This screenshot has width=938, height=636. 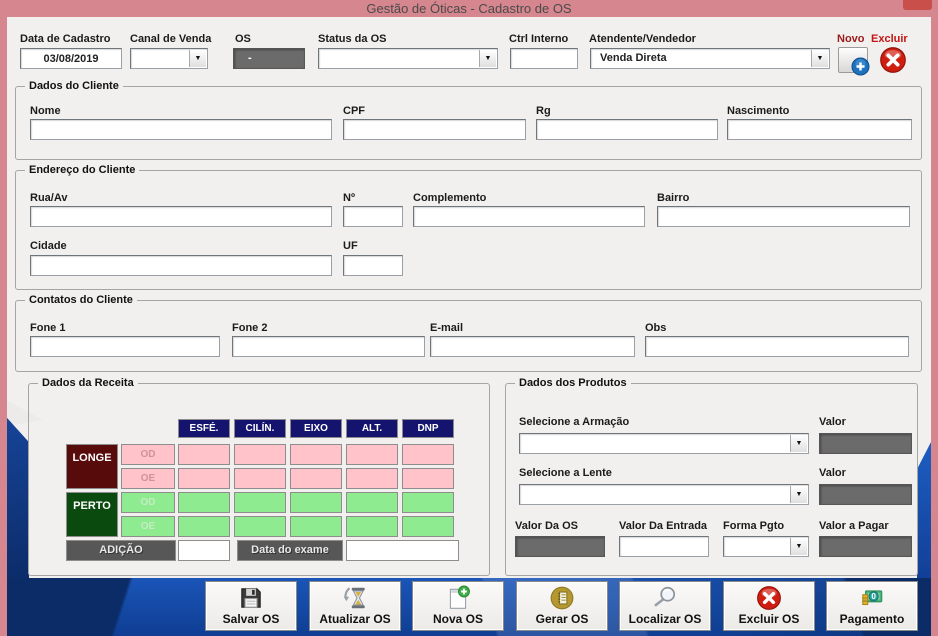 What do you see at coordinates (355, 606) in the screenshot?
I see `atualizar-os-button: Atualizar OS` at bounding box center [355, 606].